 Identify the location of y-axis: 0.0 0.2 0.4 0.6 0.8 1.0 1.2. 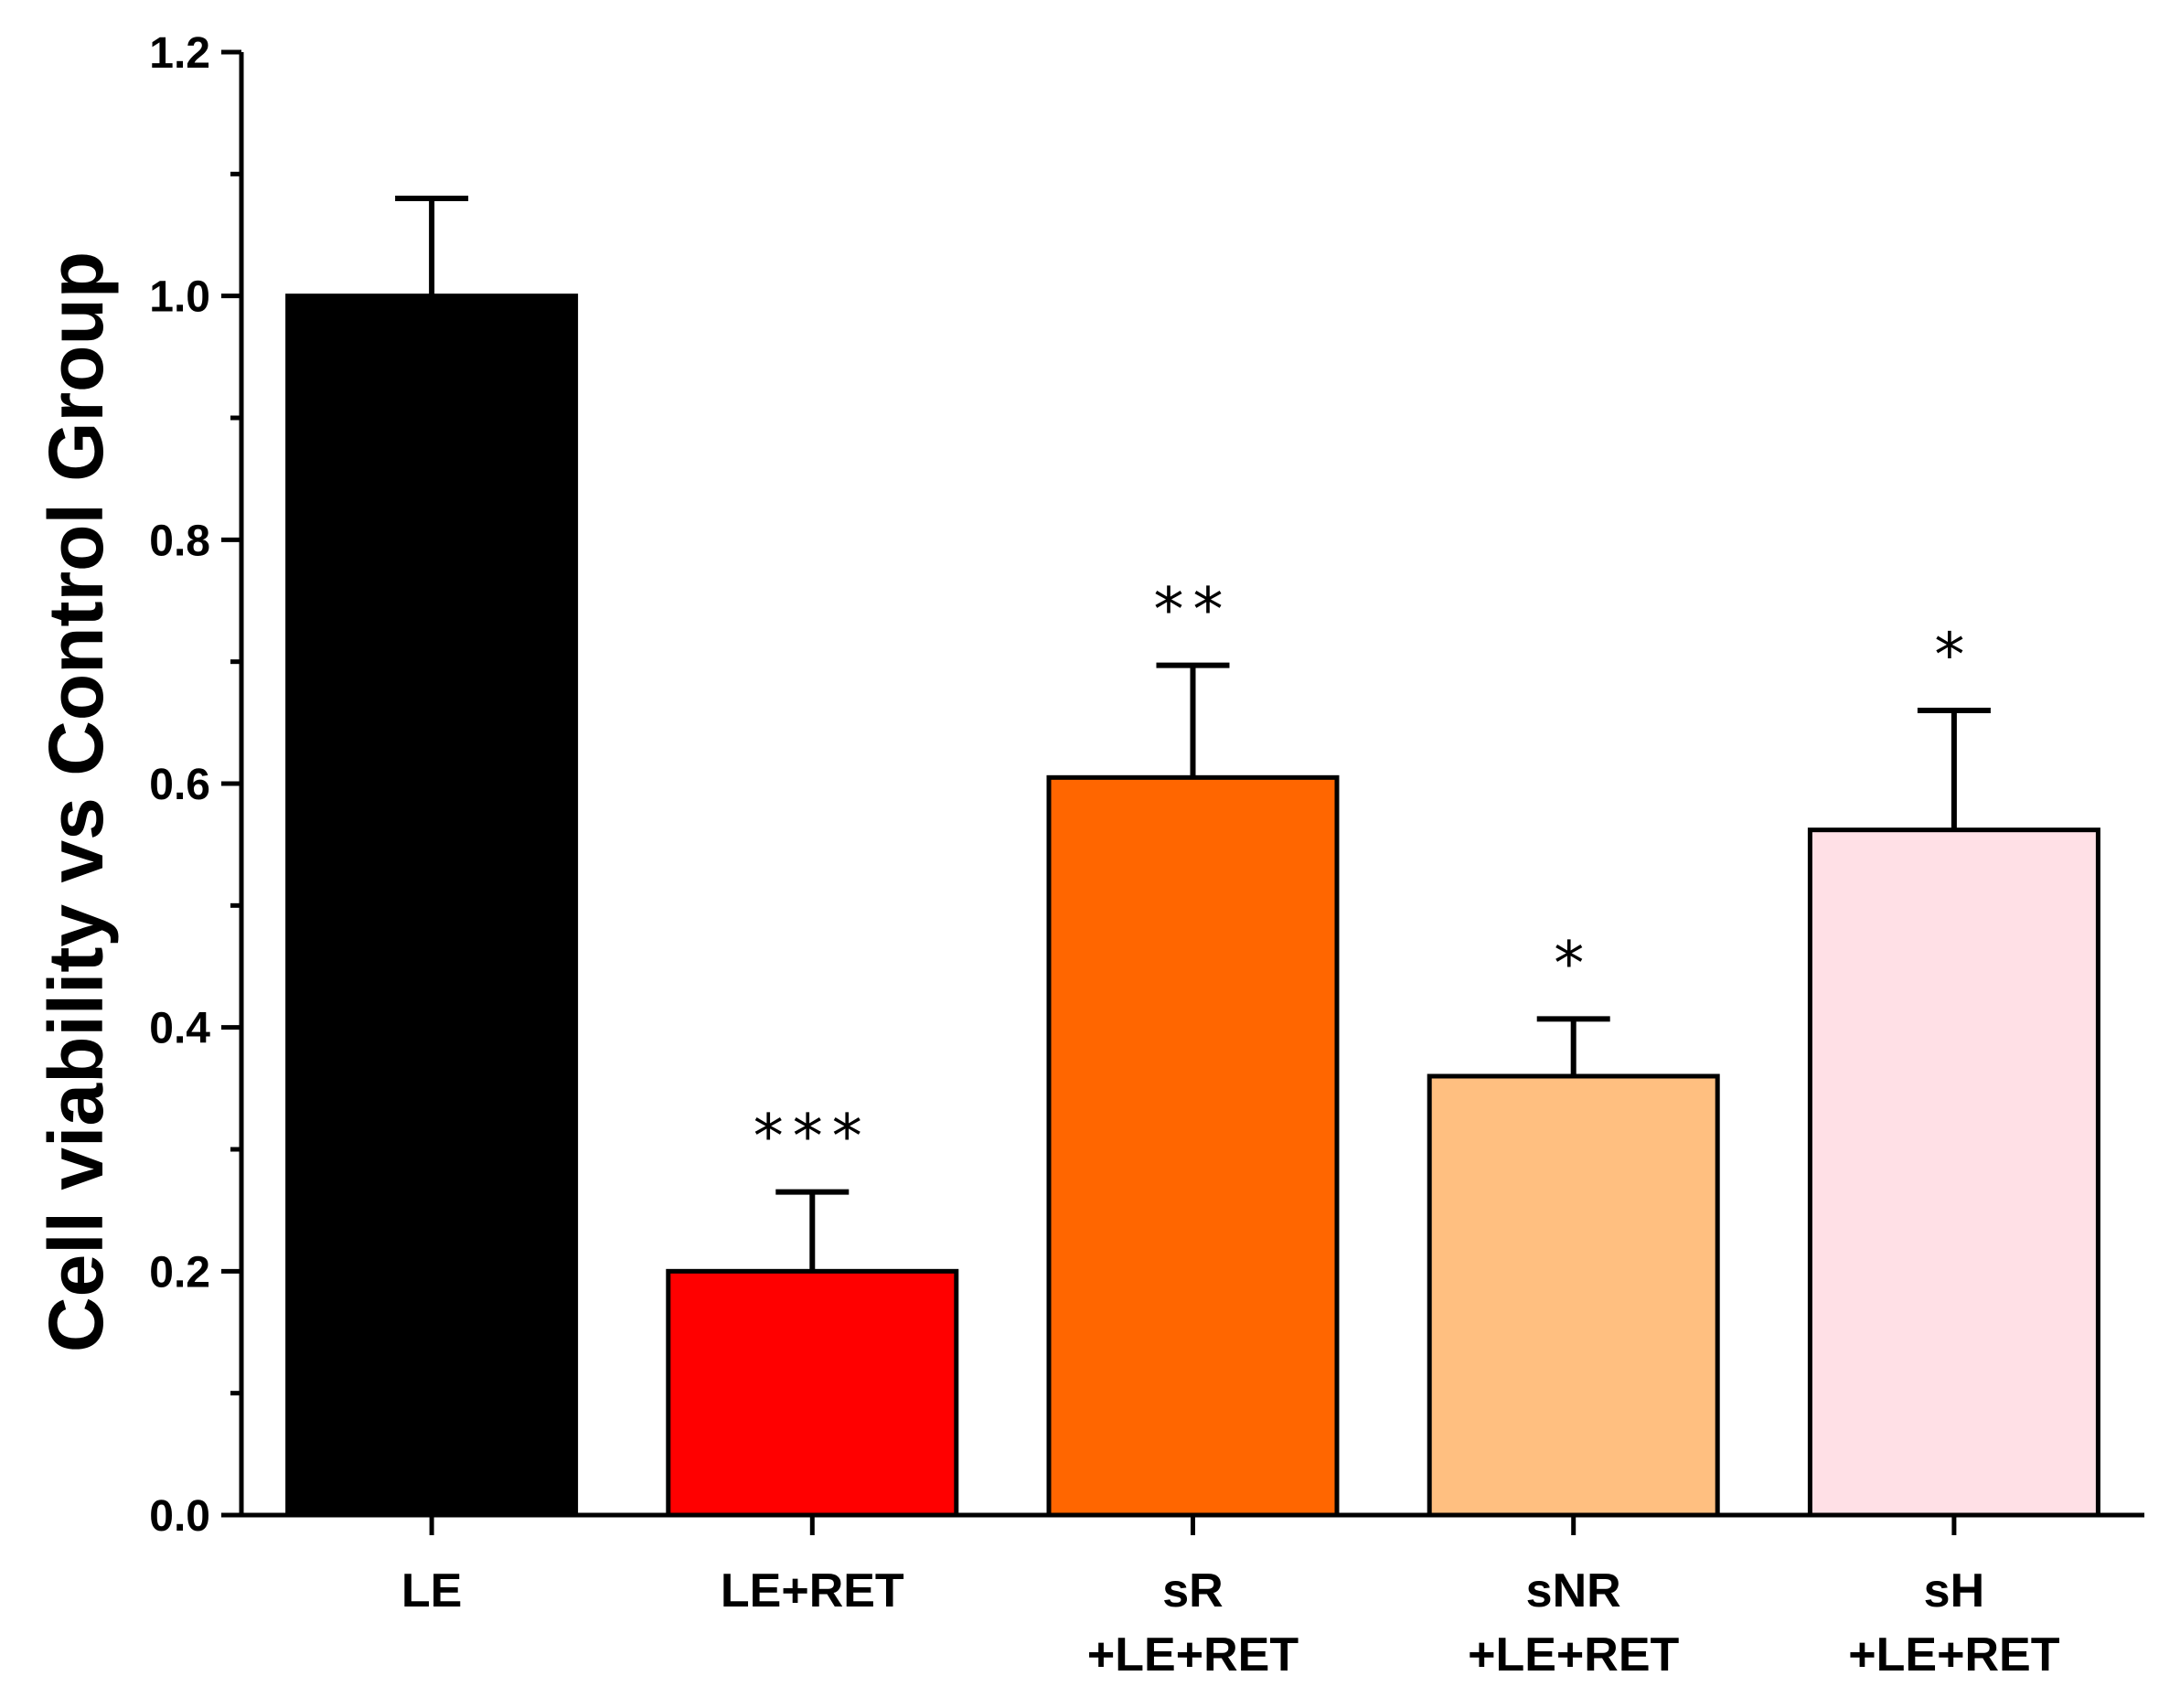
(196, 785).